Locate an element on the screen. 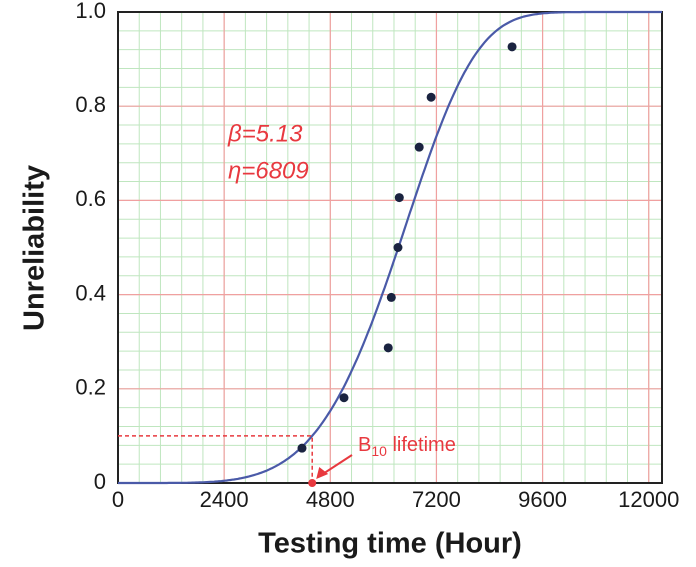 Image resolution: width=696 pixels, height=567 pixels. y-tick-label: 0.2 is located at coordinates (90, 387).